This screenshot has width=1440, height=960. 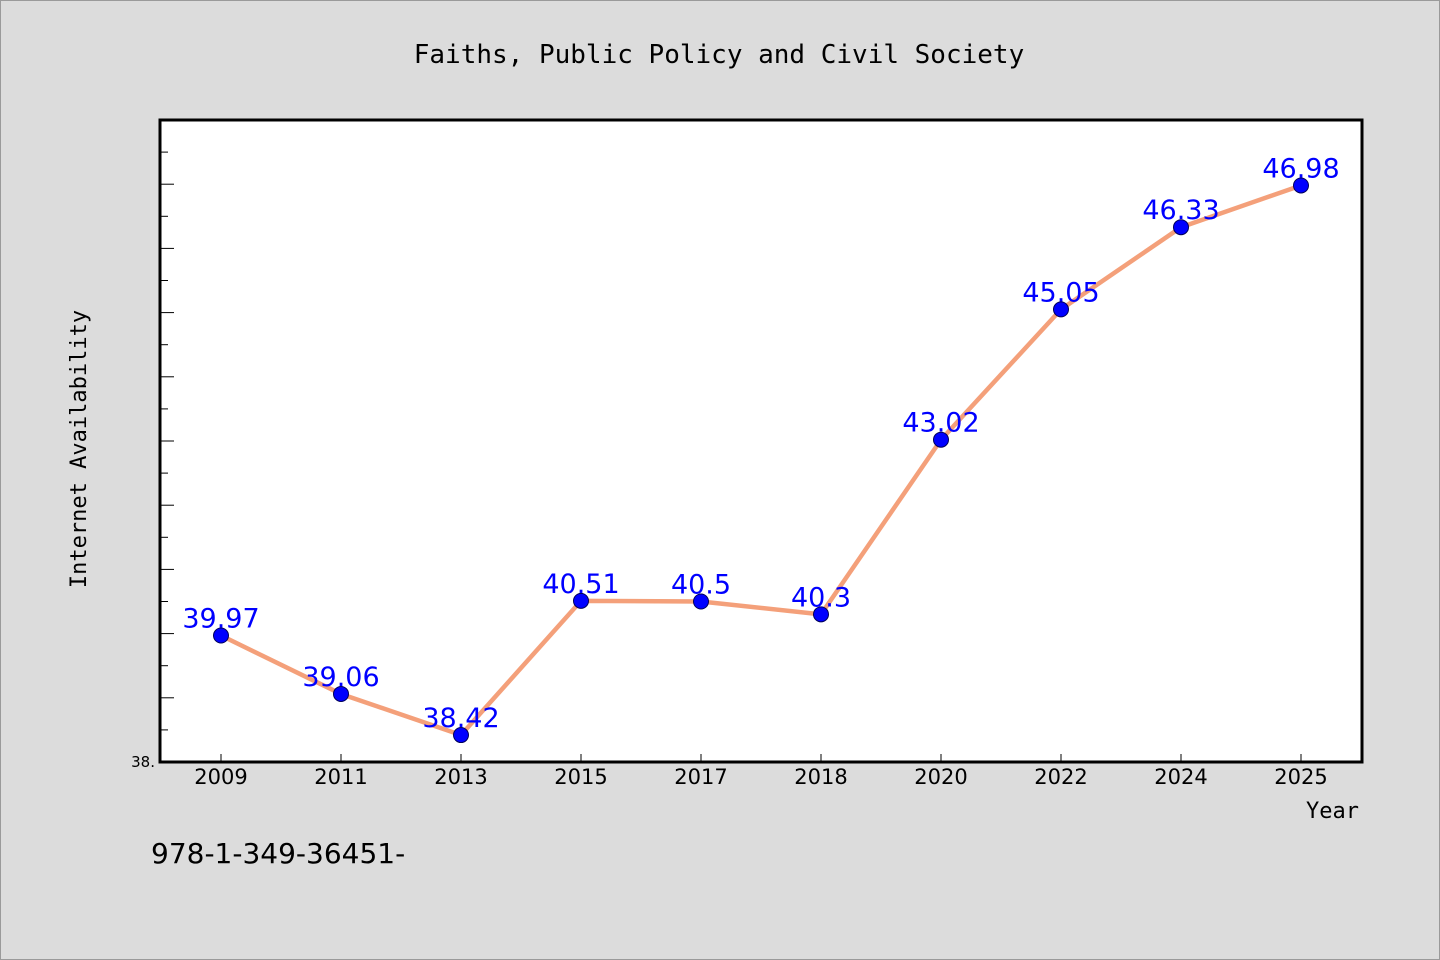 What do you see at coordinates (220, 777) in the screenshot?
I see `x-tick-label: 2009` at bounding box center [220, 777].